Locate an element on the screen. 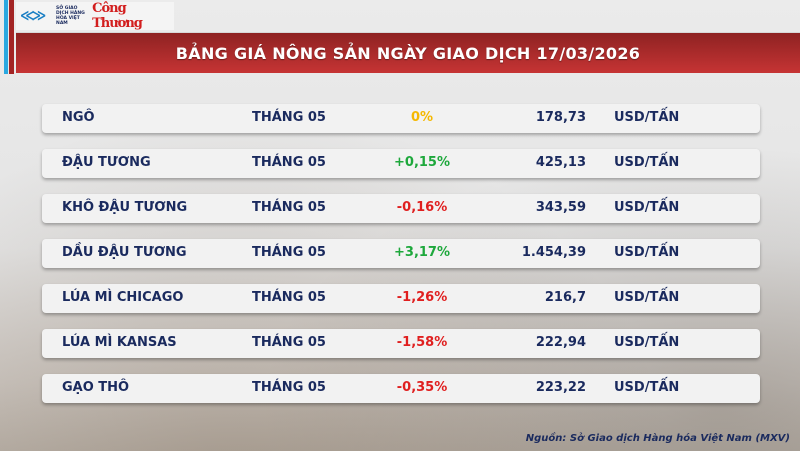  price-value: 223,22 is located at coordinates (560, 387).